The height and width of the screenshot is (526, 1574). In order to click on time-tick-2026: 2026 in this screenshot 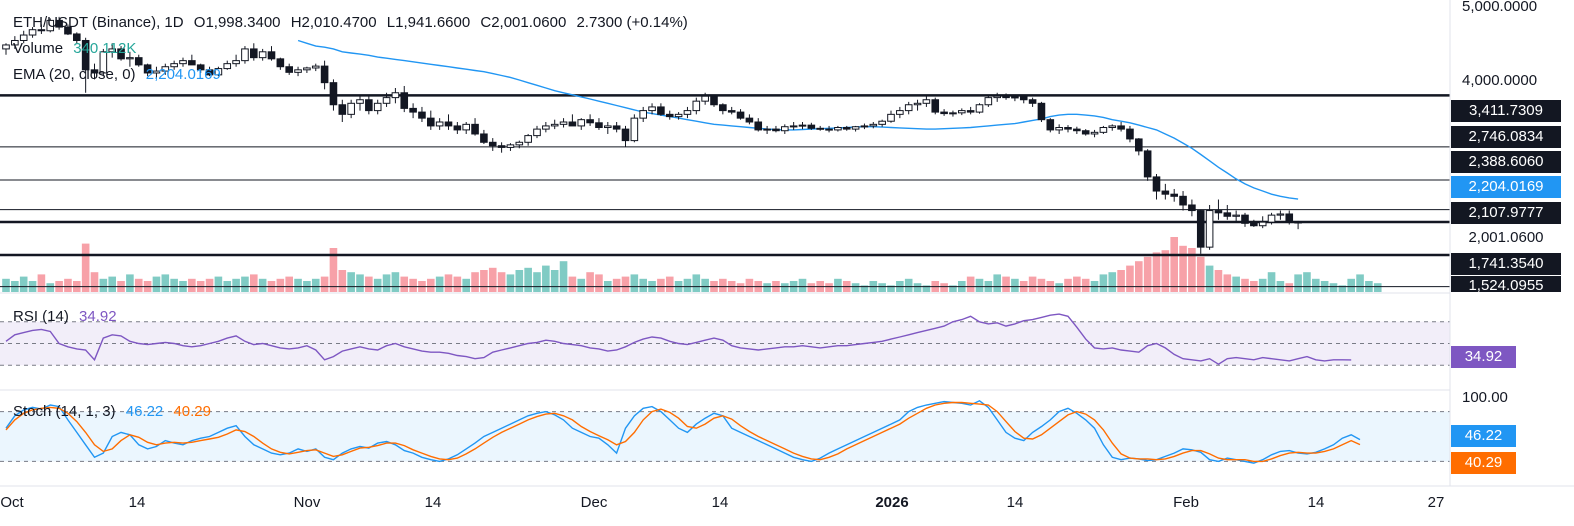, I will do `click(892, 502)`.